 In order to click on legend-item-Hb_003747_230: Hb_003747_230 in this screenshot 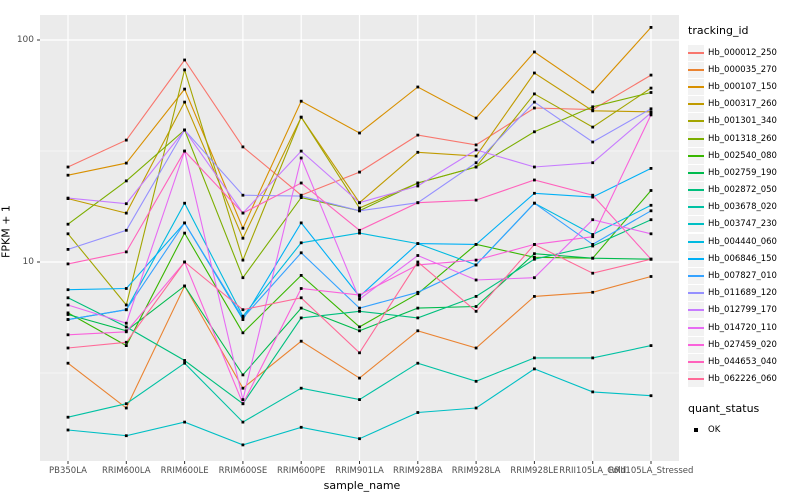, I will do `click(743, 224)`.